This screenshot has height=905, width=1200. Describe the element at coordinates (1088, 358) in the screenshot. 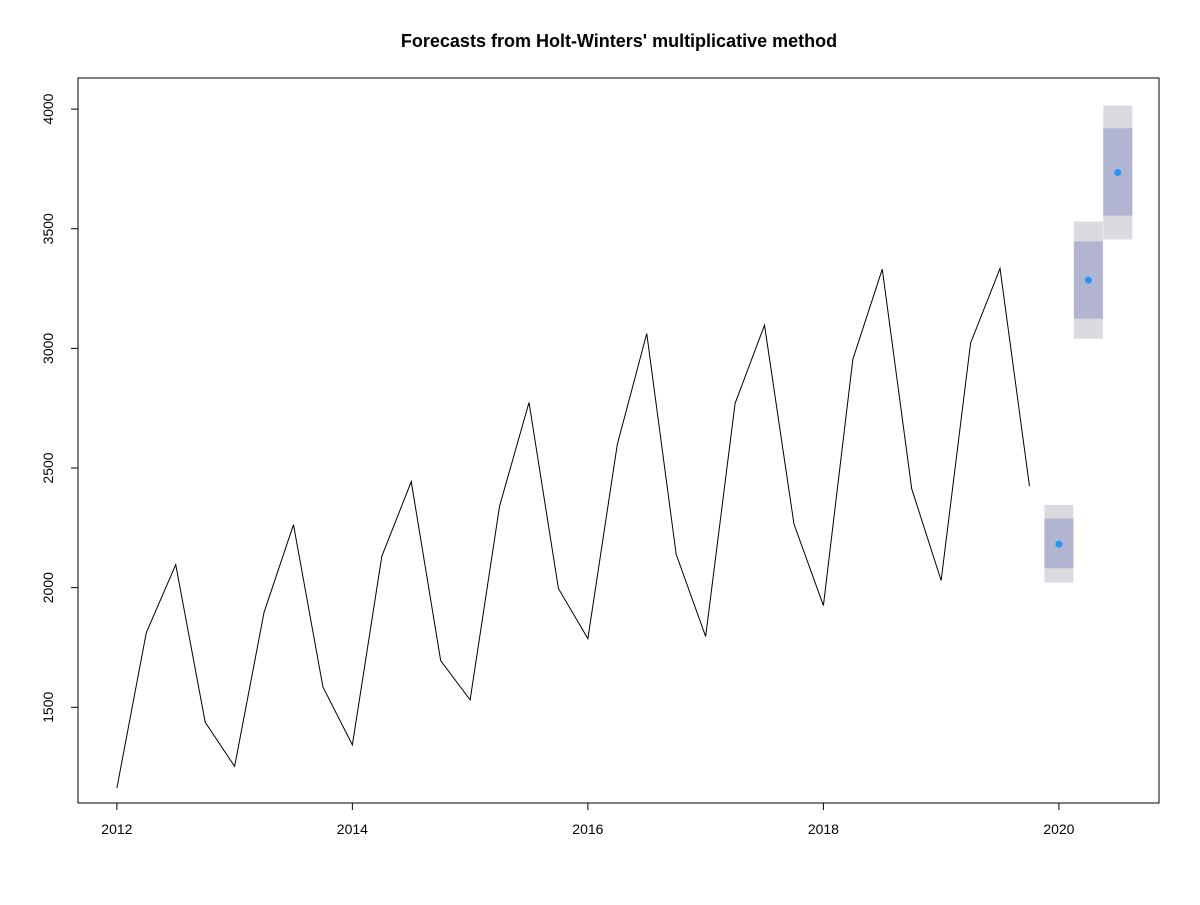

I see `forecast-points` at that location.